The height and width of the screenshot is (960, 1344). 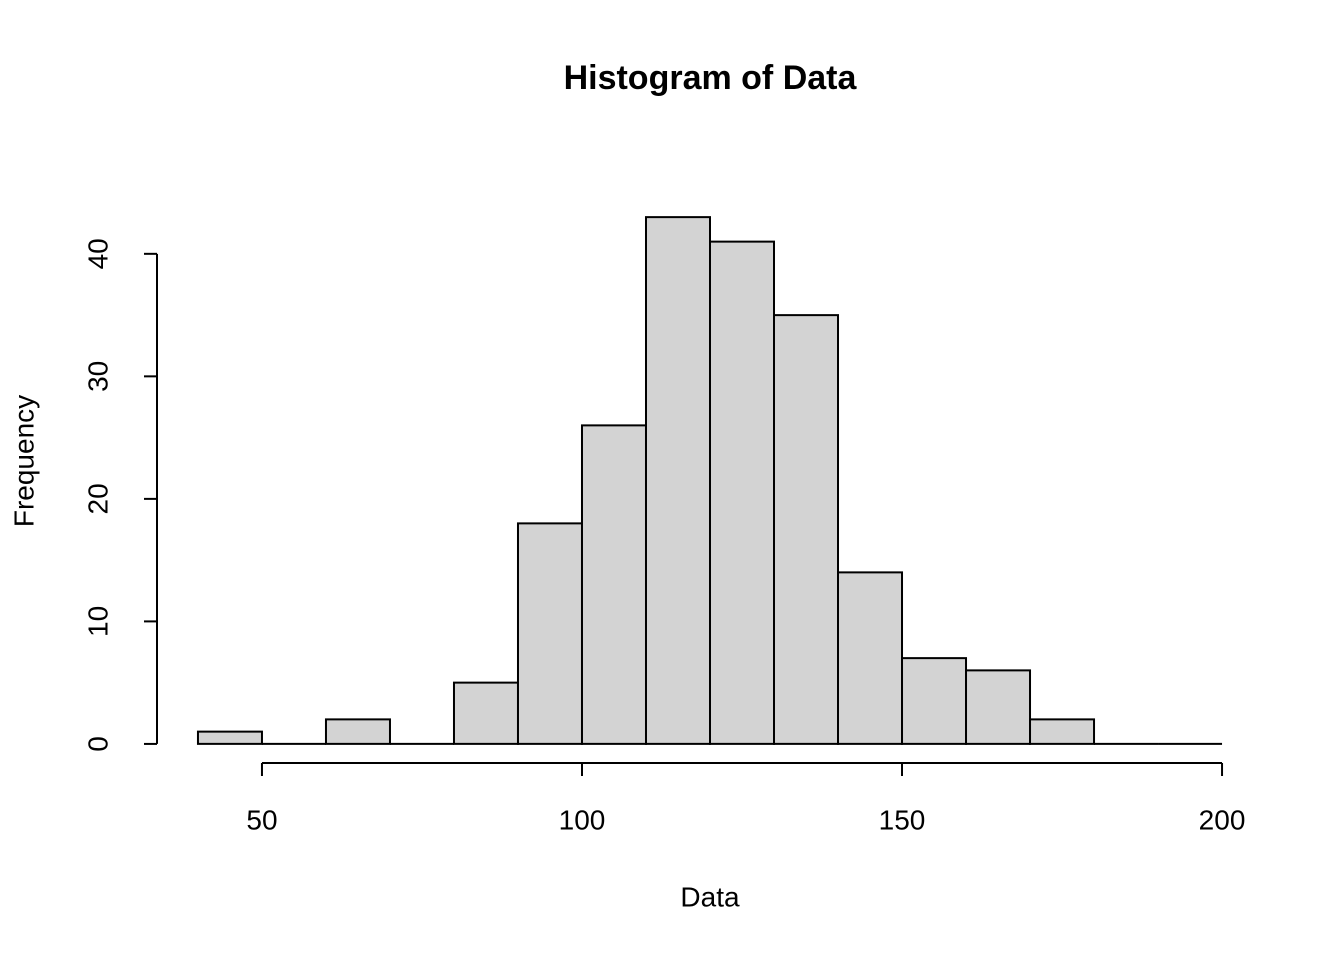 What do you see at coordinates (710, 896) in the screenshot?
I see `x-axis-label: Data` at bounding box center [710, 896].